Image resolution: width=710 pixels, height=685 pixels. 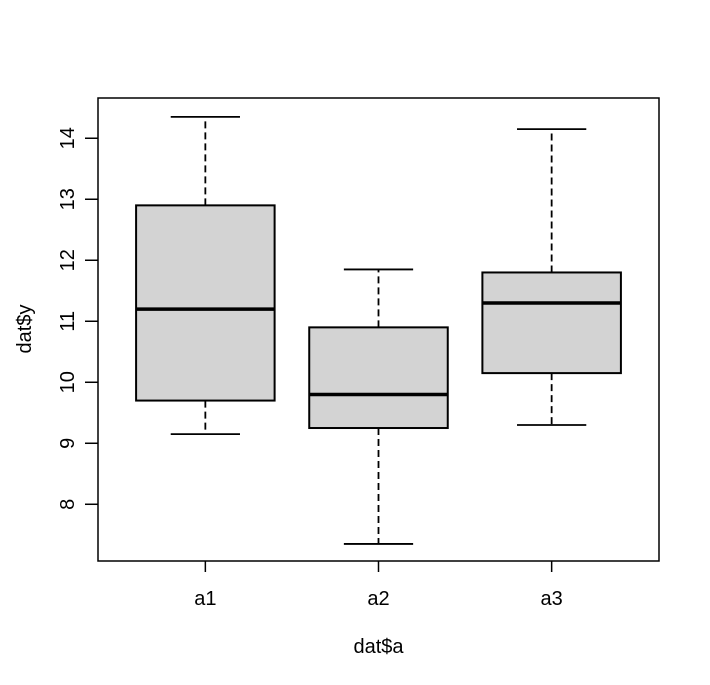 What do you see at coordinates (68, 199) in the screenshot?
I see `y-tick-label-13: 13` at bounding box center [68, 199].